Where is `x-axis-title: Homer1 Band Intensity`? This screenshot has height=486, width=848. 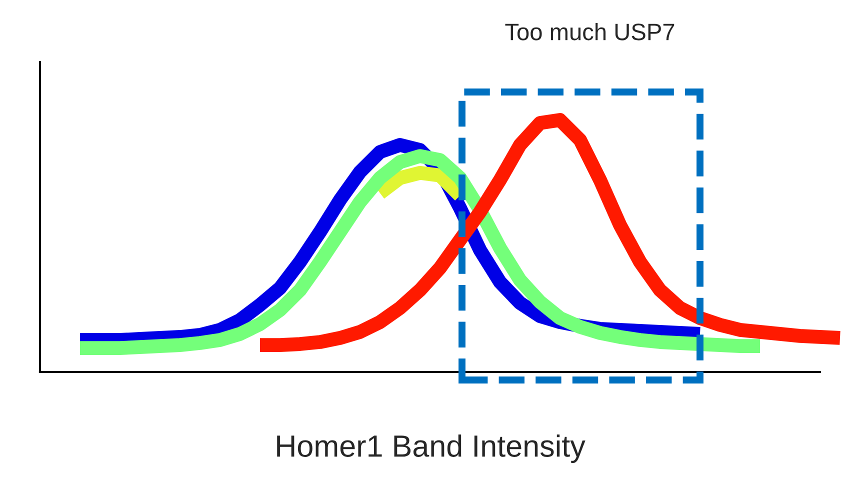
x-axis-title: Homer1 Band Intensity is located at coordinates (431, 448).